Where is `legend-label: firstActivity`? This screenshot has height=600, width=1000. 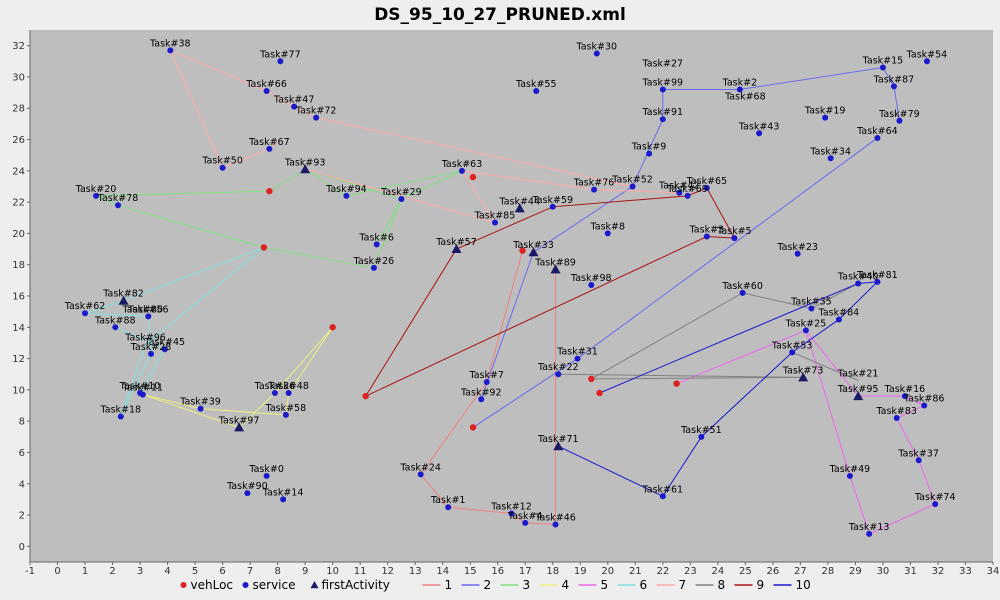 legend-label: firstActivity is located at coordinates (356, 585).